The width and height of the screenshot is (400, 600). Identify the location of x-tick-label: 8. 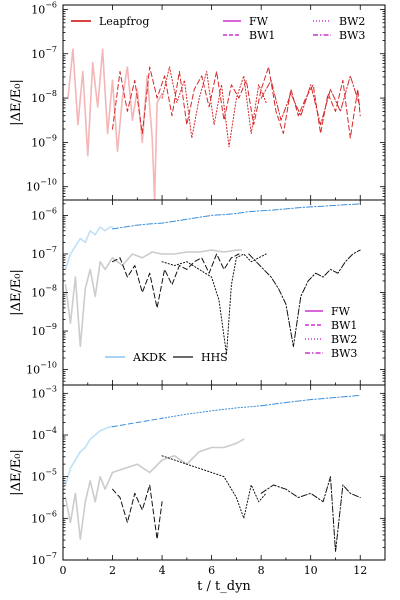
(261, 570).